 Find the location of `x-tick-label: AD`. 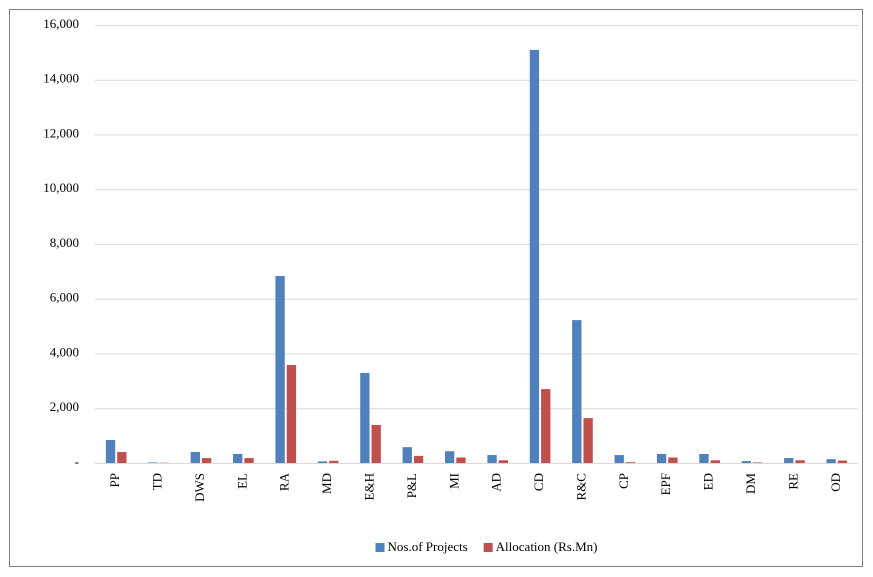

x-tick-label: AD is located at coordinates (496, 482).